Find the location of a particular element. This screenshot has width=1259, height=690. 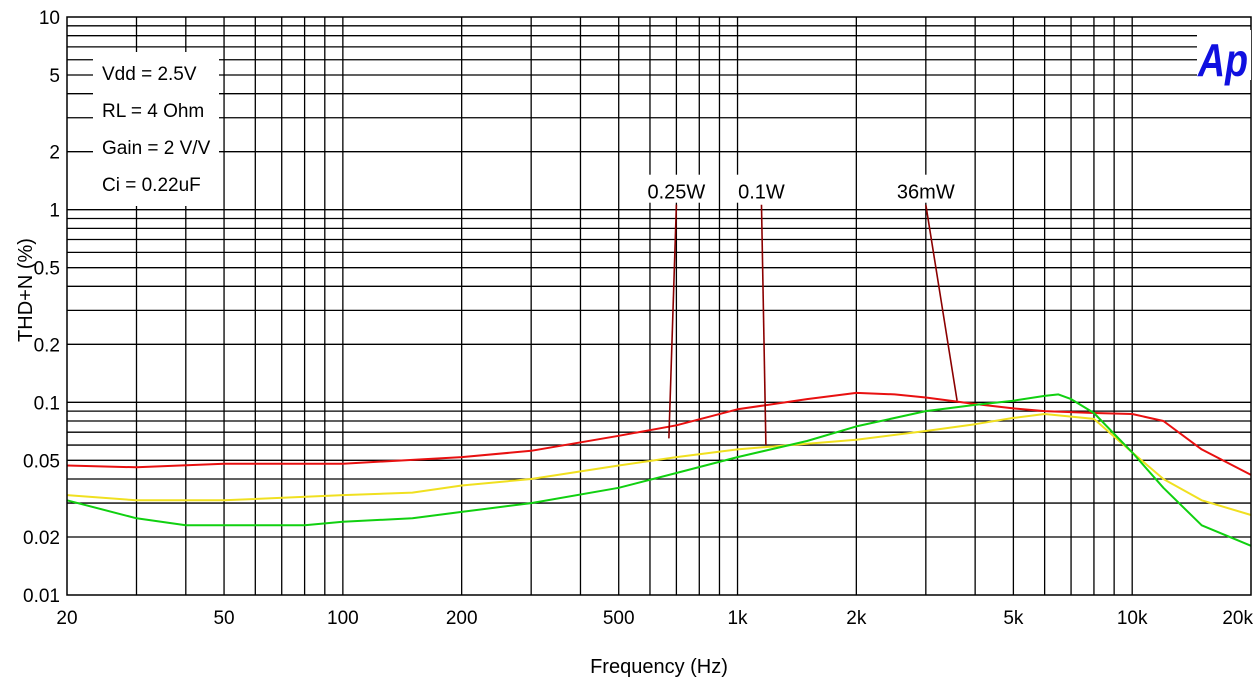

callout-label-3: 36mW is located at coordinates (926, 193).